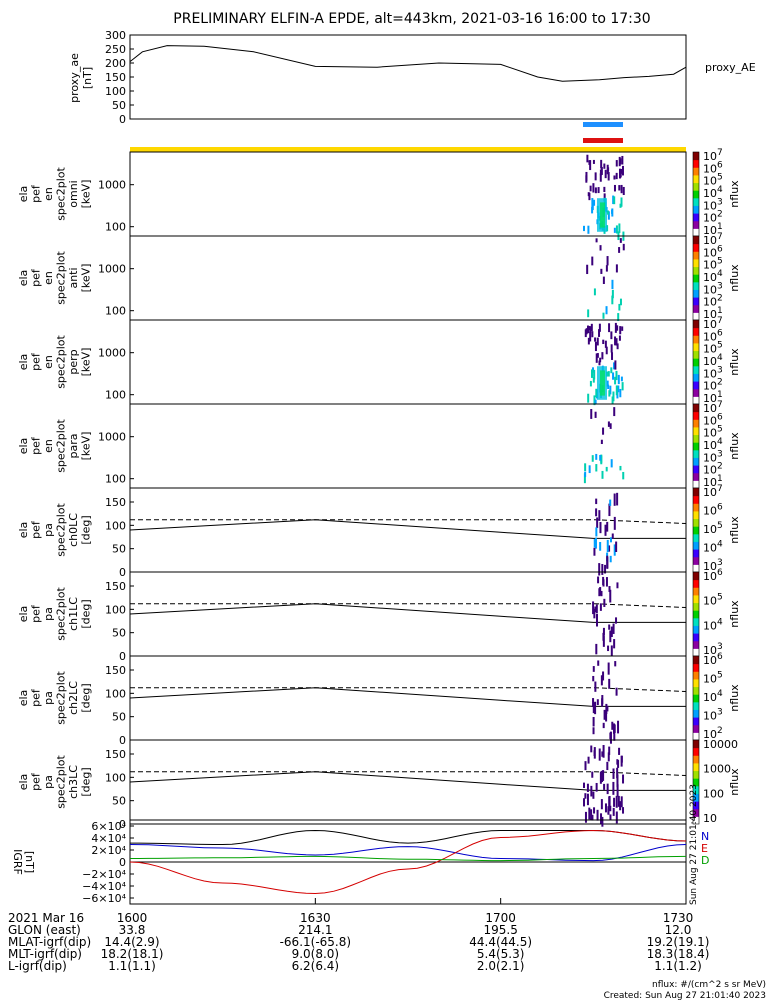  Describe the element at coordinates (720, 274) in the screenshot. I see `colorbar-exponent: 4` at that location.